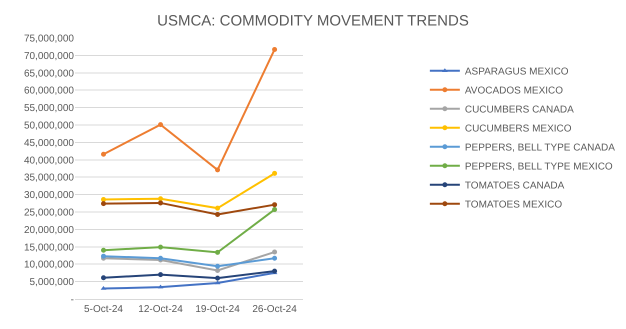 The height and width of the screenshot is (329, 626). I want to click on legend-label: TOMATOES MEXICO, so click(513, 205).